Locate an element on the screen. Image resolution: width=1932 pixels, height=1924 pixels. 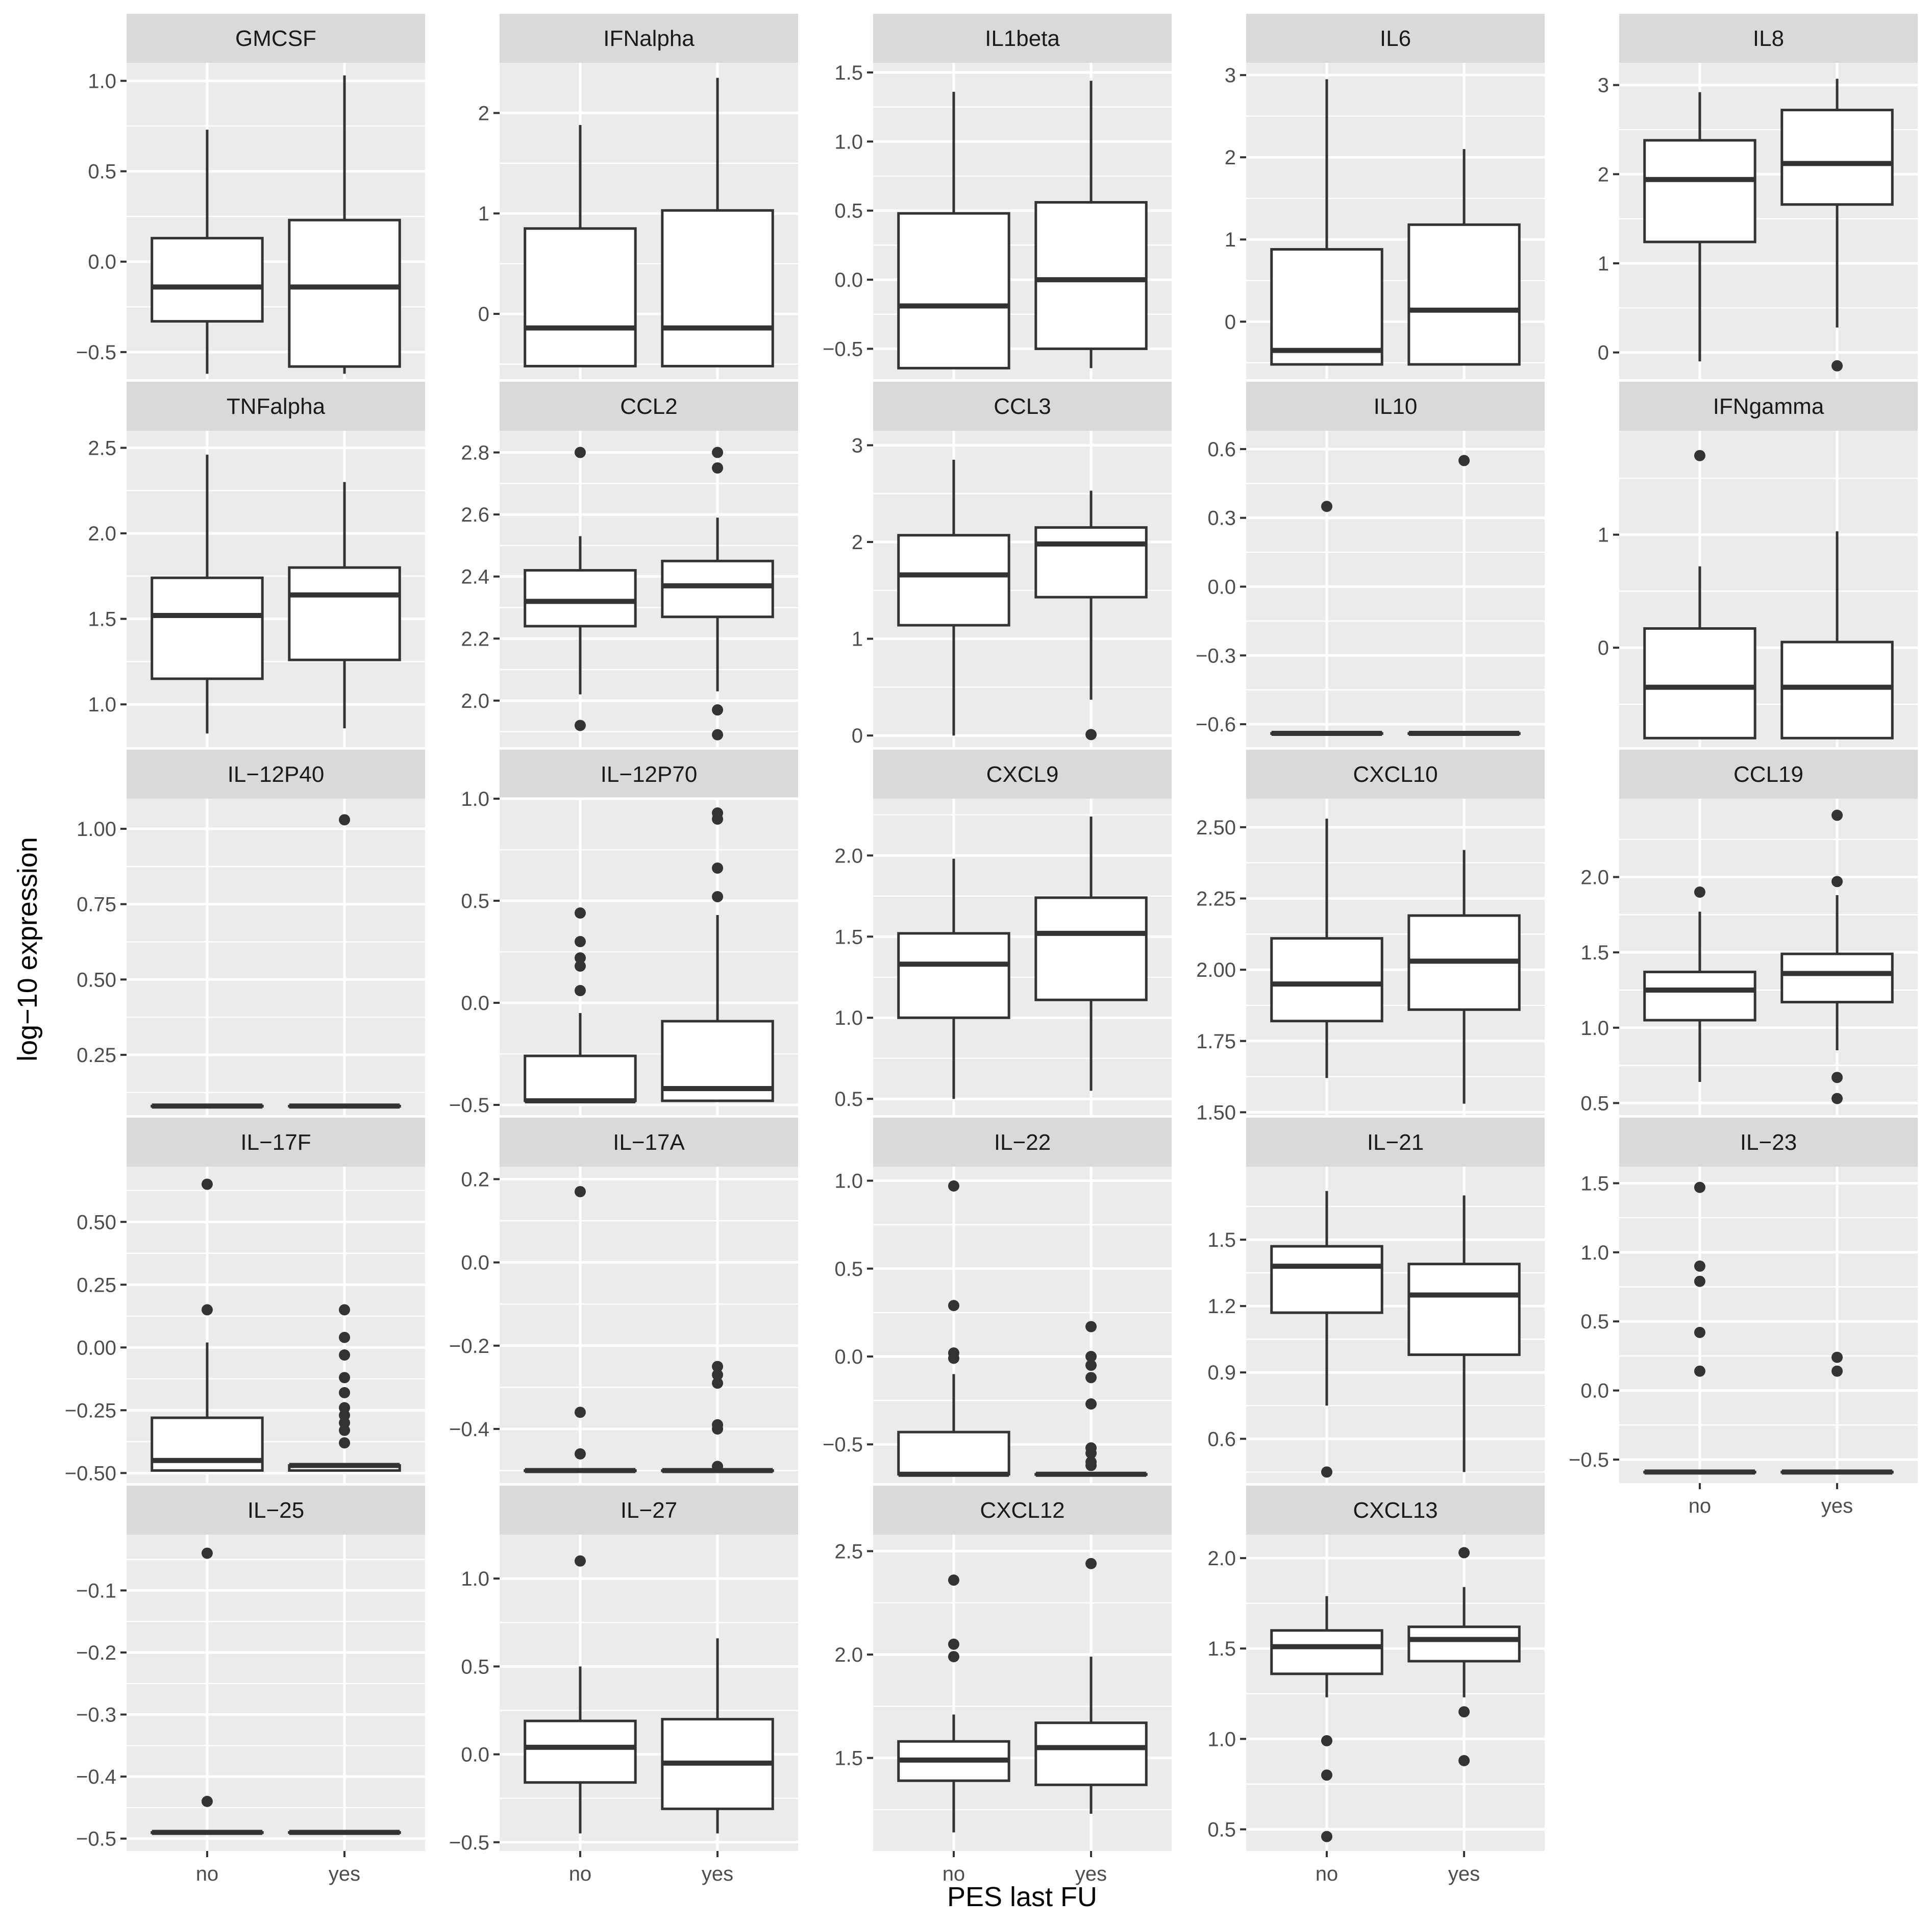
y-tick-label: 0.9 is located at coordinates (1221, 1373).